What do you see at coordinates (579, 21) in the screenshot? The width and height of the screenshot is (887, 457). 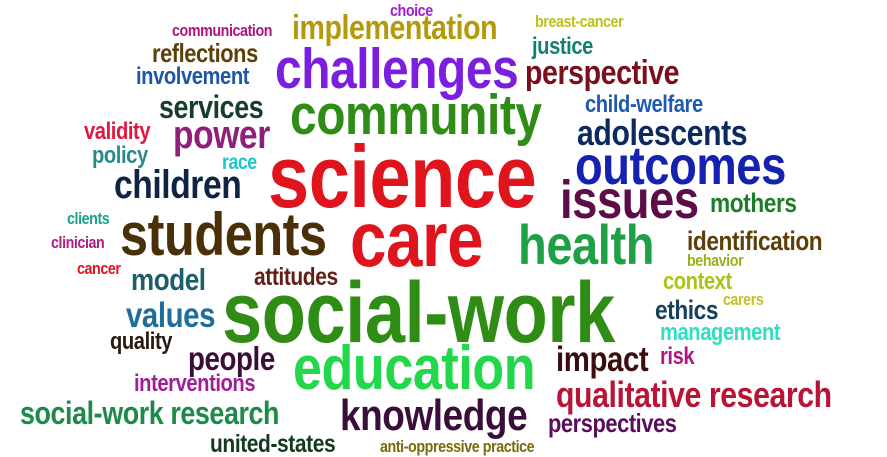 I see `word-breast-cancer: breast-cancer` at bounding box center [579, 21].